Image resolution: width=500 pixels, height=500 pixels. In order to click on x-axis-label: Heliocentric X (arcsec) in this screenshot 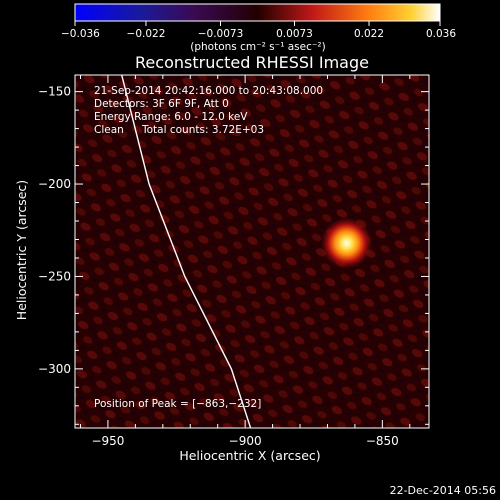, I will do `click(249, 455)`.